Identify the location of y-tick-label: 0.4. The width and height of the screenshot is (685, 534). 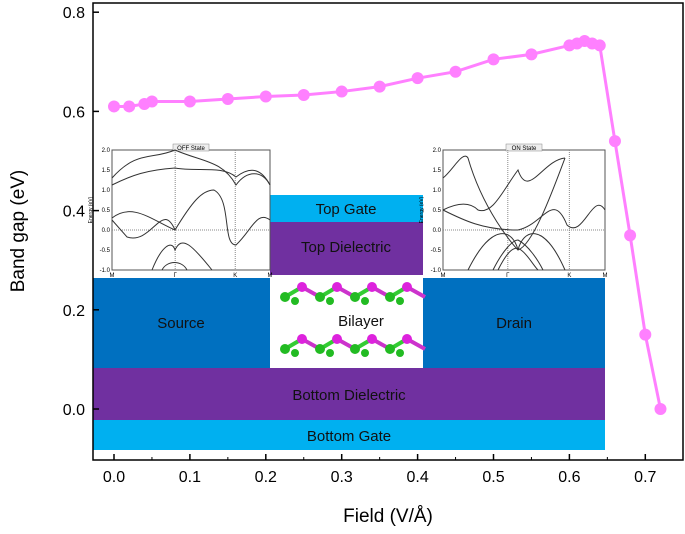
(74, 212).